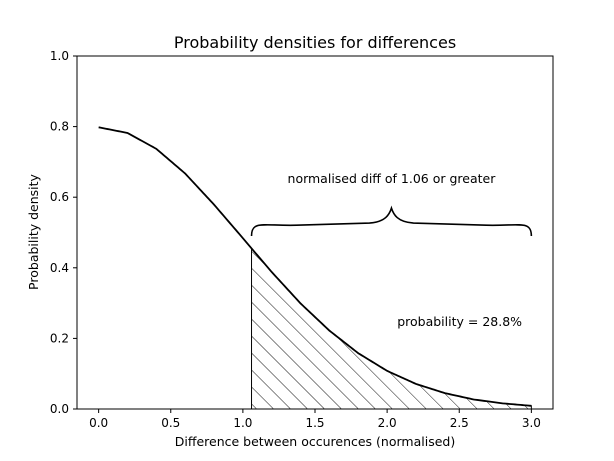  What do you see at coordinates (59, 127) in the screenshot?
I see `y-tick-label: 0.8` at bounding box center [59, 127].